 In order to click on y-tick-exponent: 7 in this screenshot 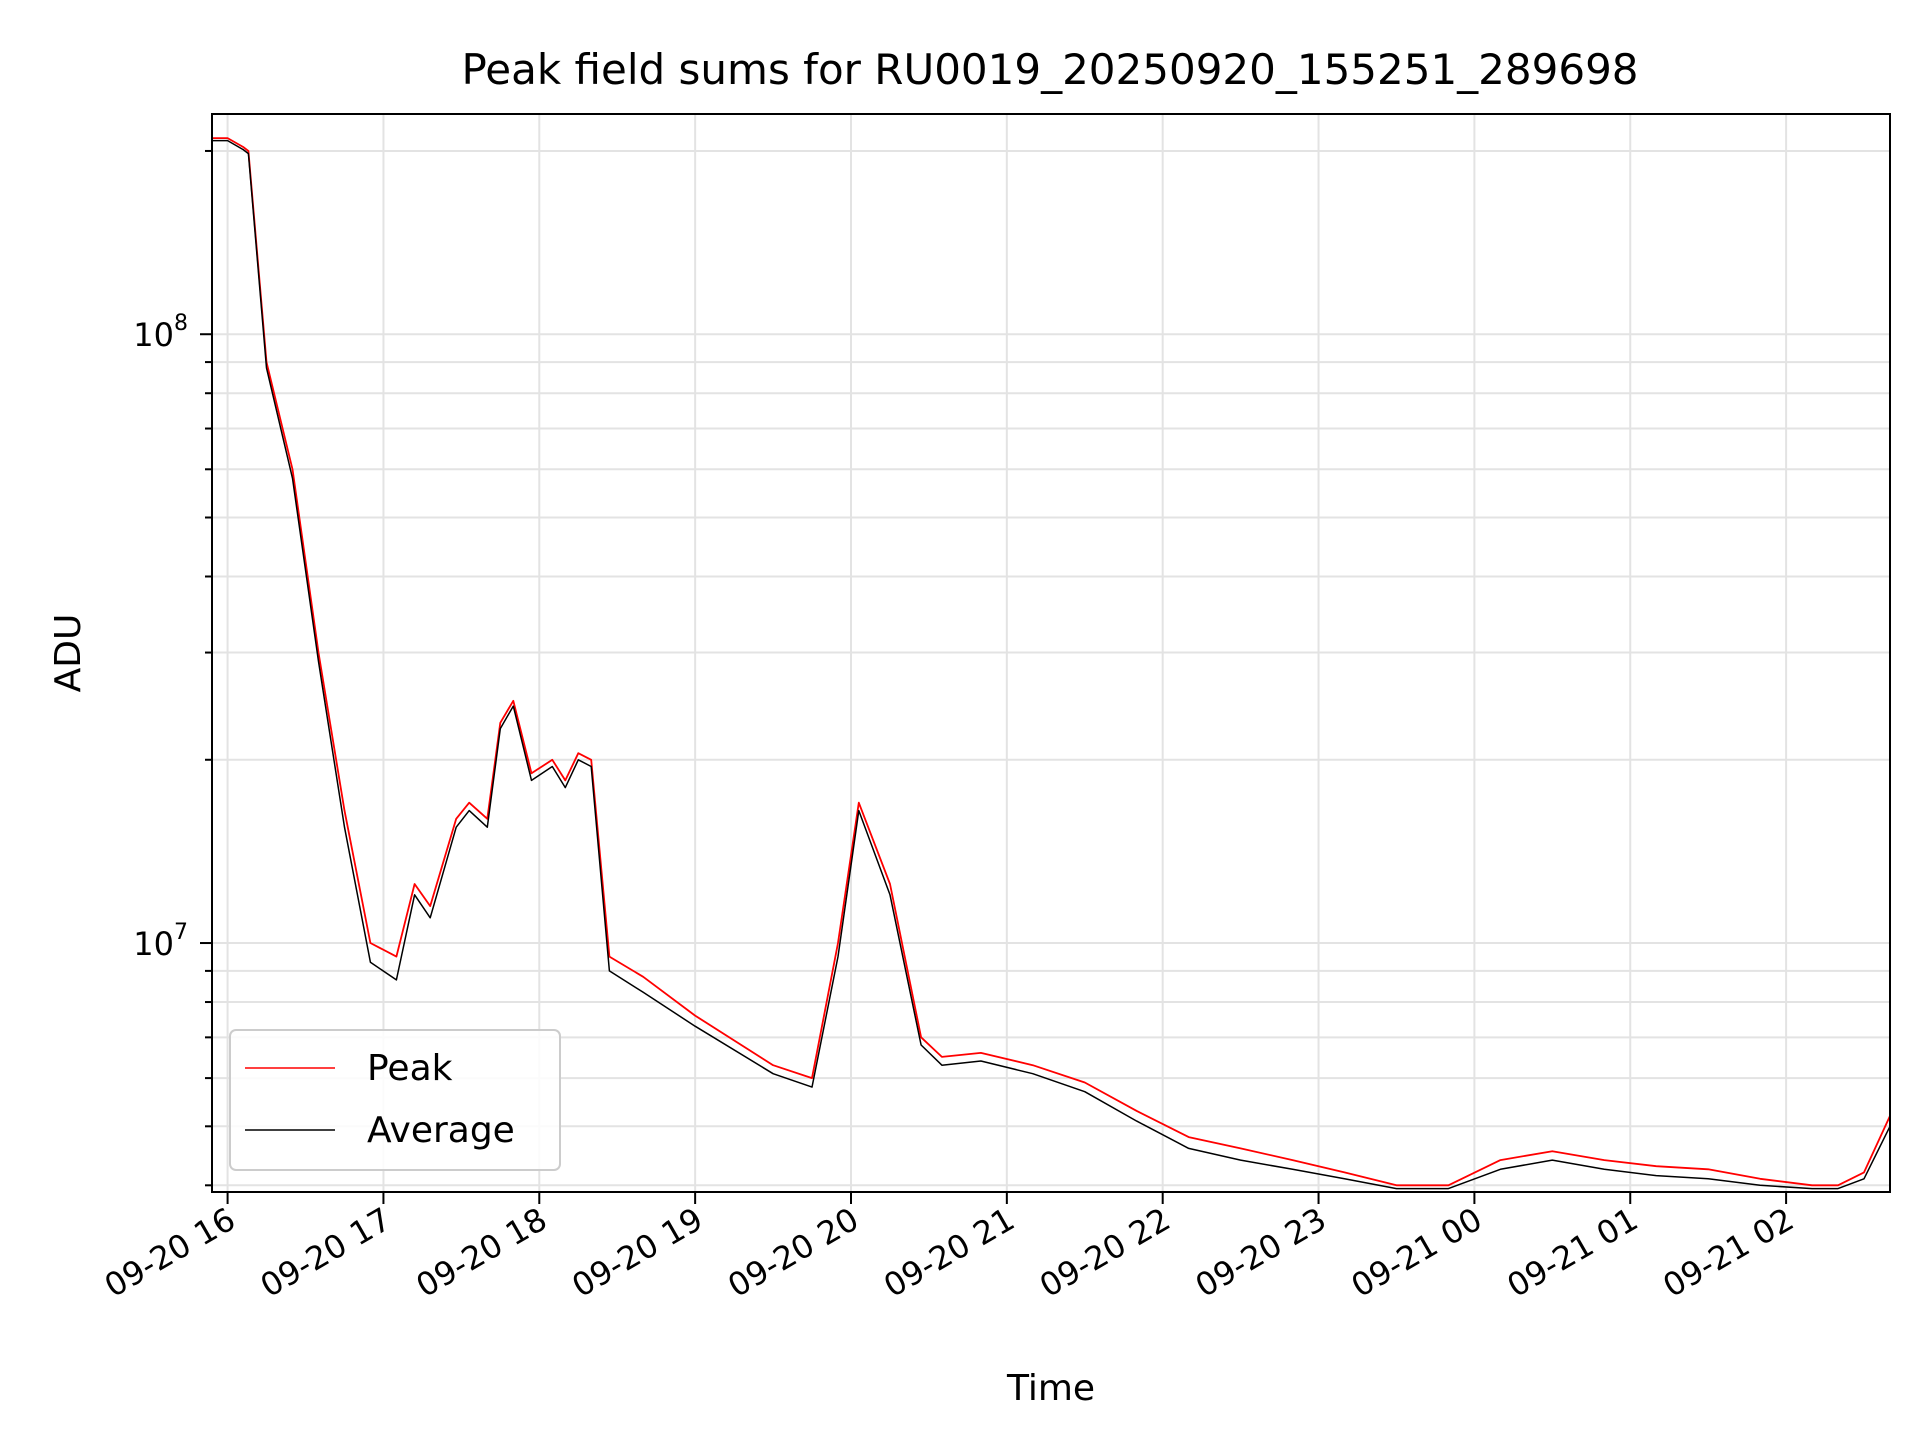, I will do `click(181, 932)`.